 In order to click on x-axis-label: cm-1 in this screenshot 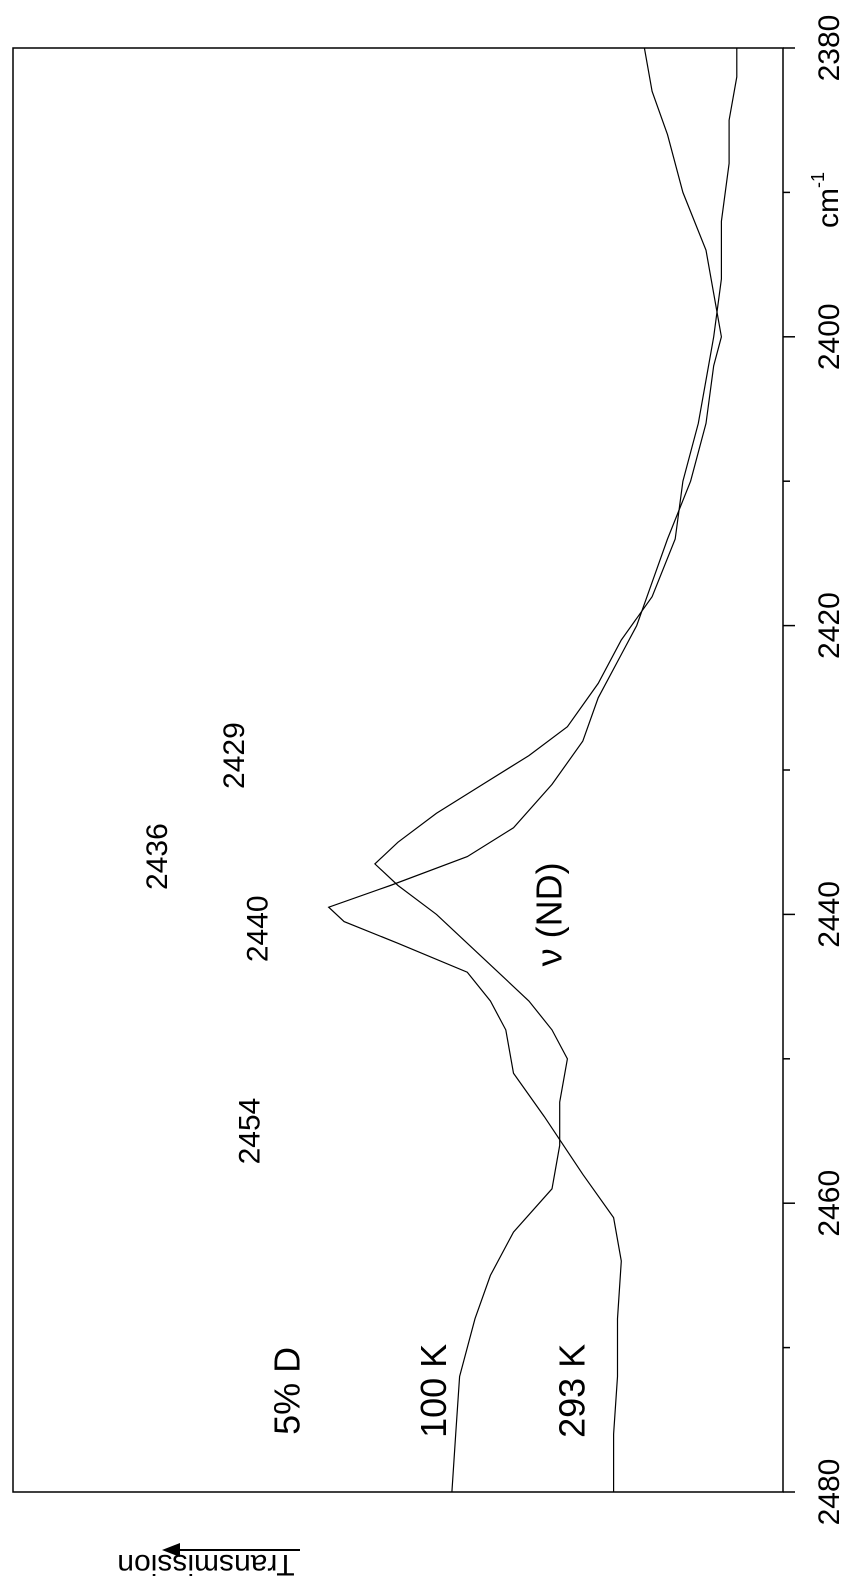, I will do `click(826, 200)`.